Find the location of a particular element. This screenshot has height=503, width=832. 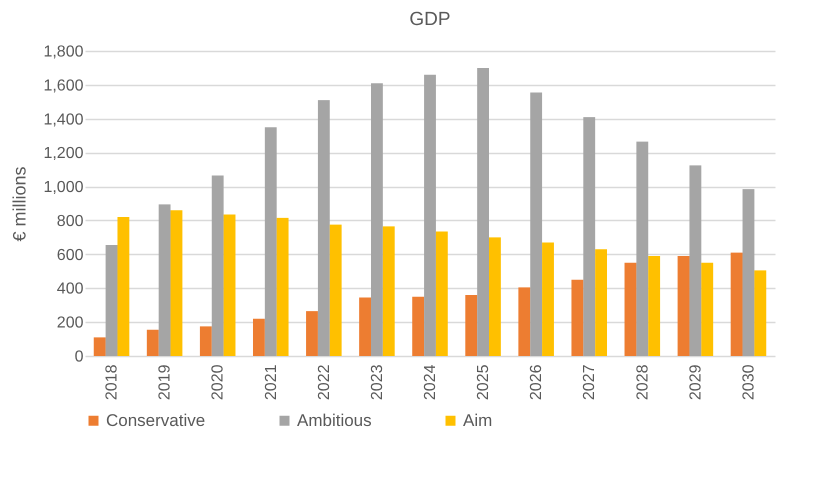

y-tick-label: 200 is located at coordinates (70, 323).